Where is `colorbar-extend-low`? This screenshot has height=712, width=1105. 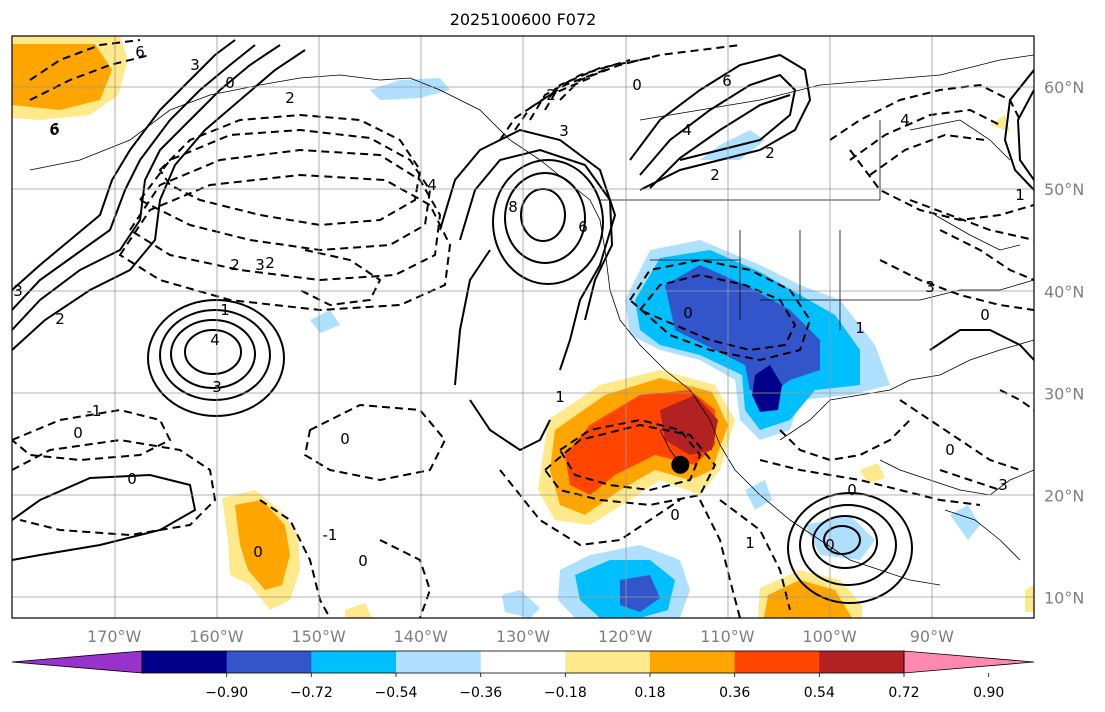
colorbar-extend-low is located at coordinates (77, 662).